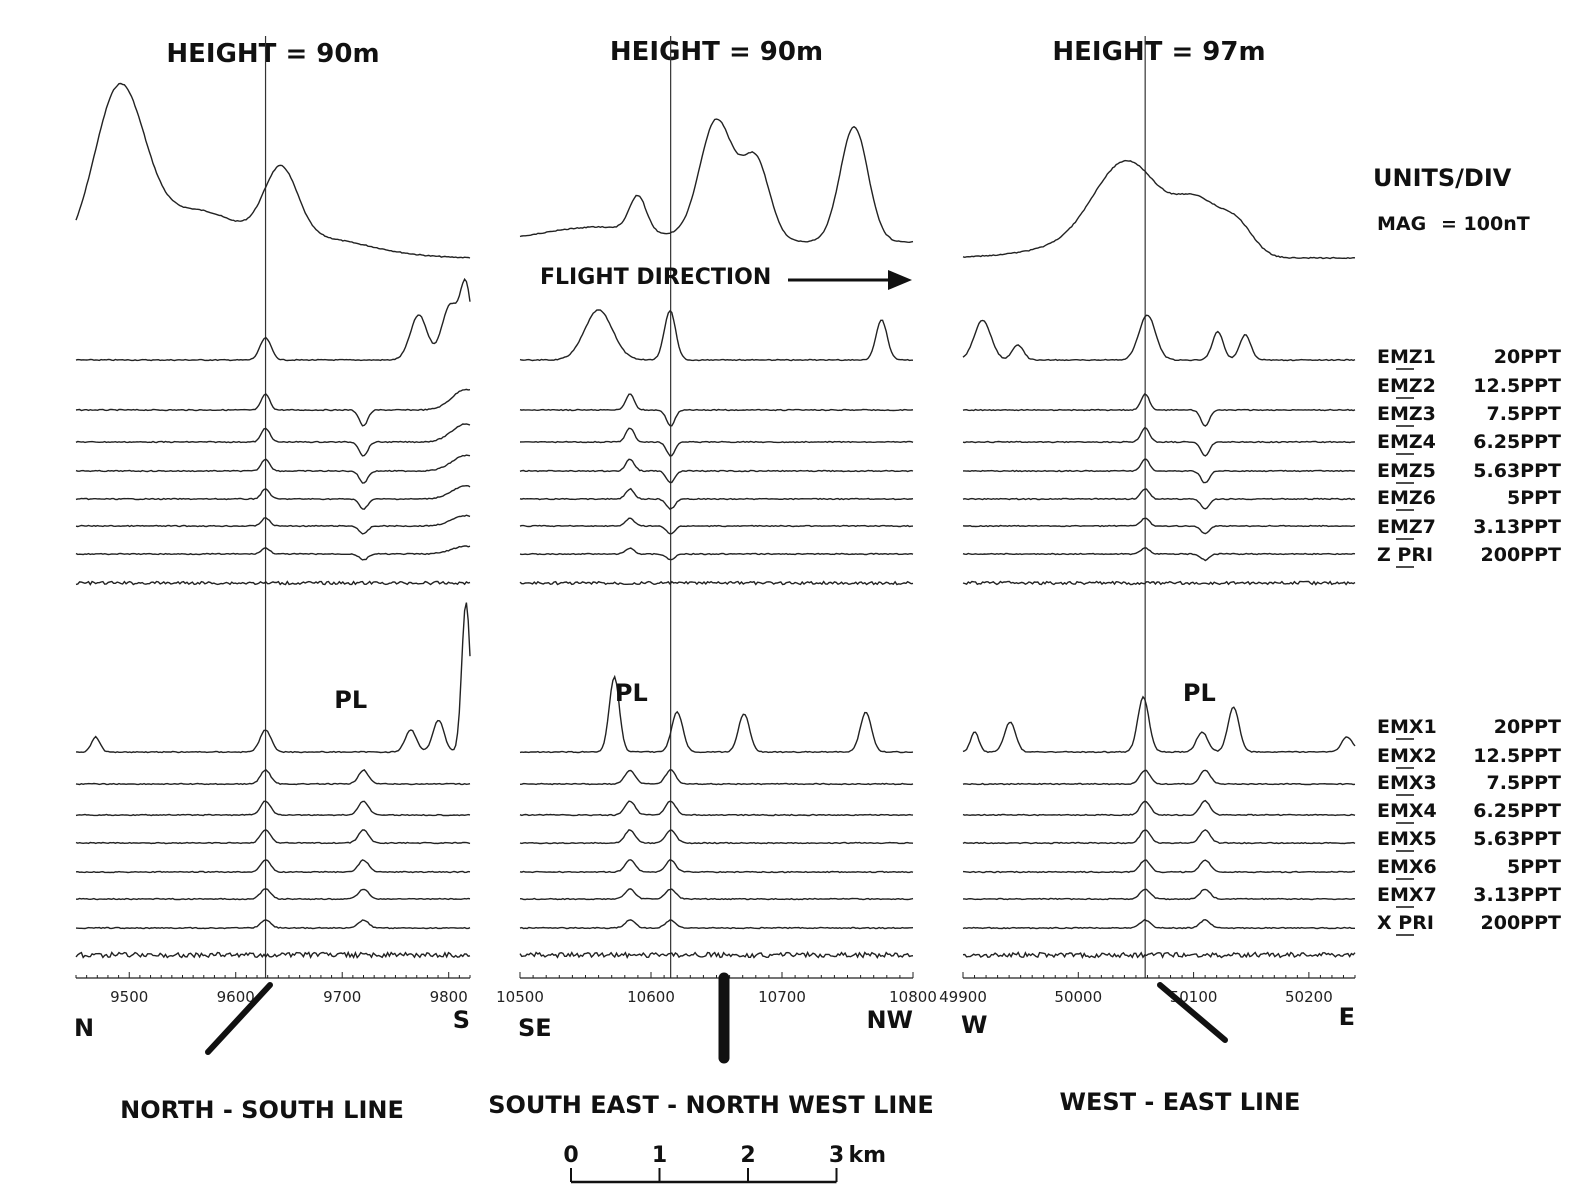 This screenshot has width=1593, height=1200. I want to click on legend-channel-name: EMZ5, so click(1406, 471).